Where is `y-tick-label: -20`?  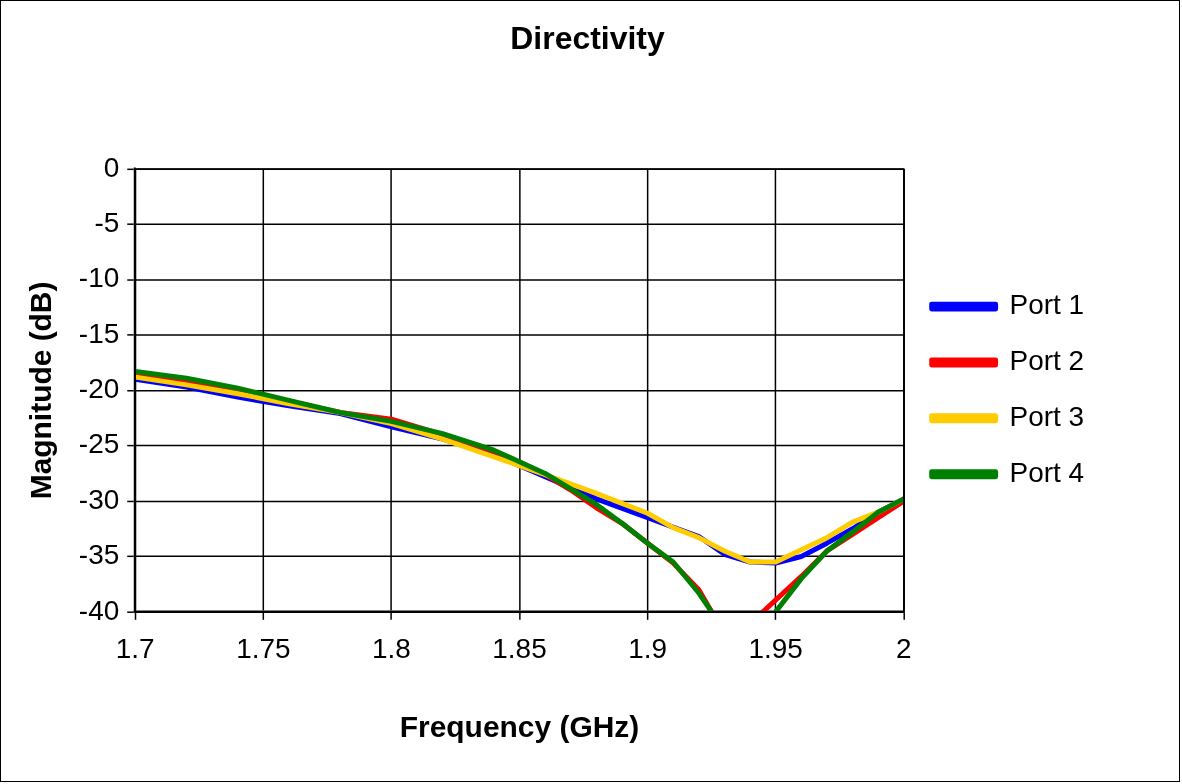
y-tick-label: -20 is located at coordinates (99, 389).